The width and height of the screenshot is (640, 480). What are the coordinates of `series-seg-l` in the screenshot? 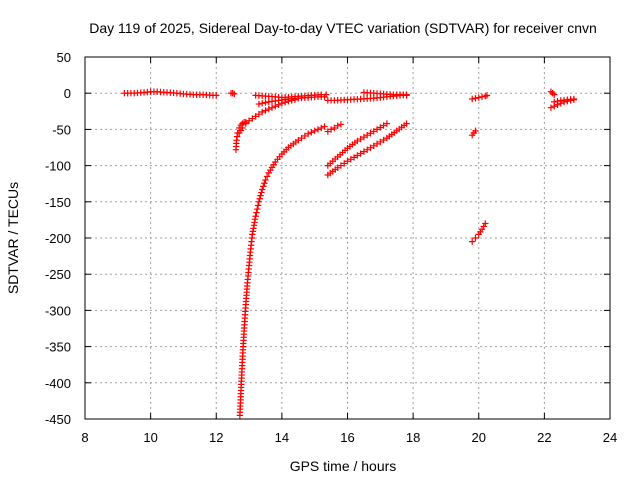 It's located at (367, 149).